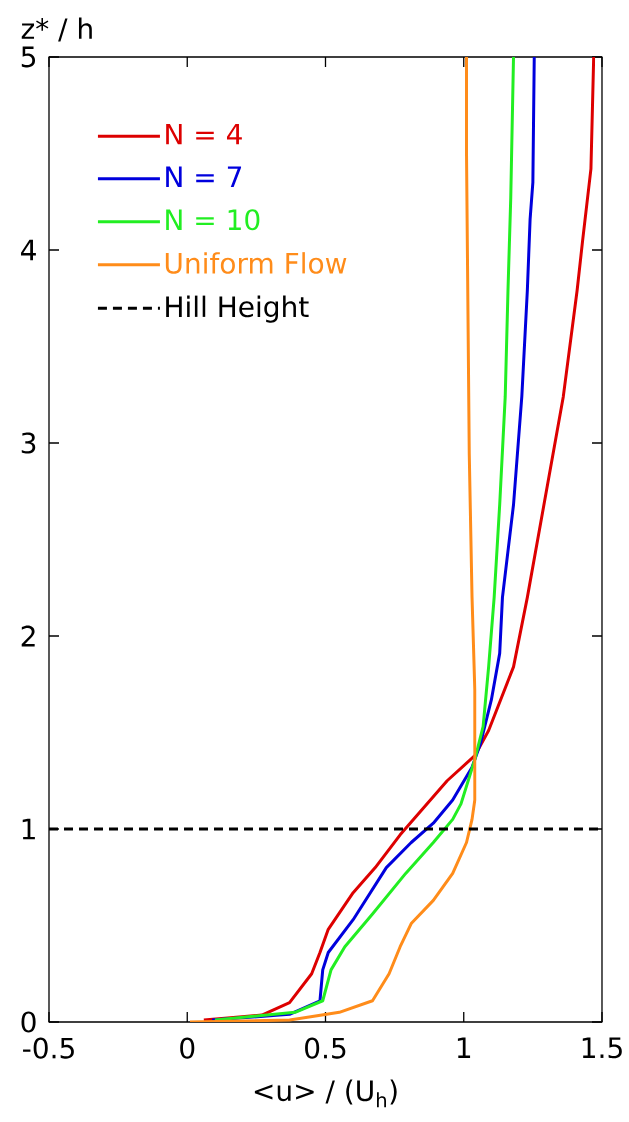 The height and width of the screenshot is (1122, 629). Describe the element at coordinates (204, 176) in the screenshot. I see `legend-label: N = 7` at that location.